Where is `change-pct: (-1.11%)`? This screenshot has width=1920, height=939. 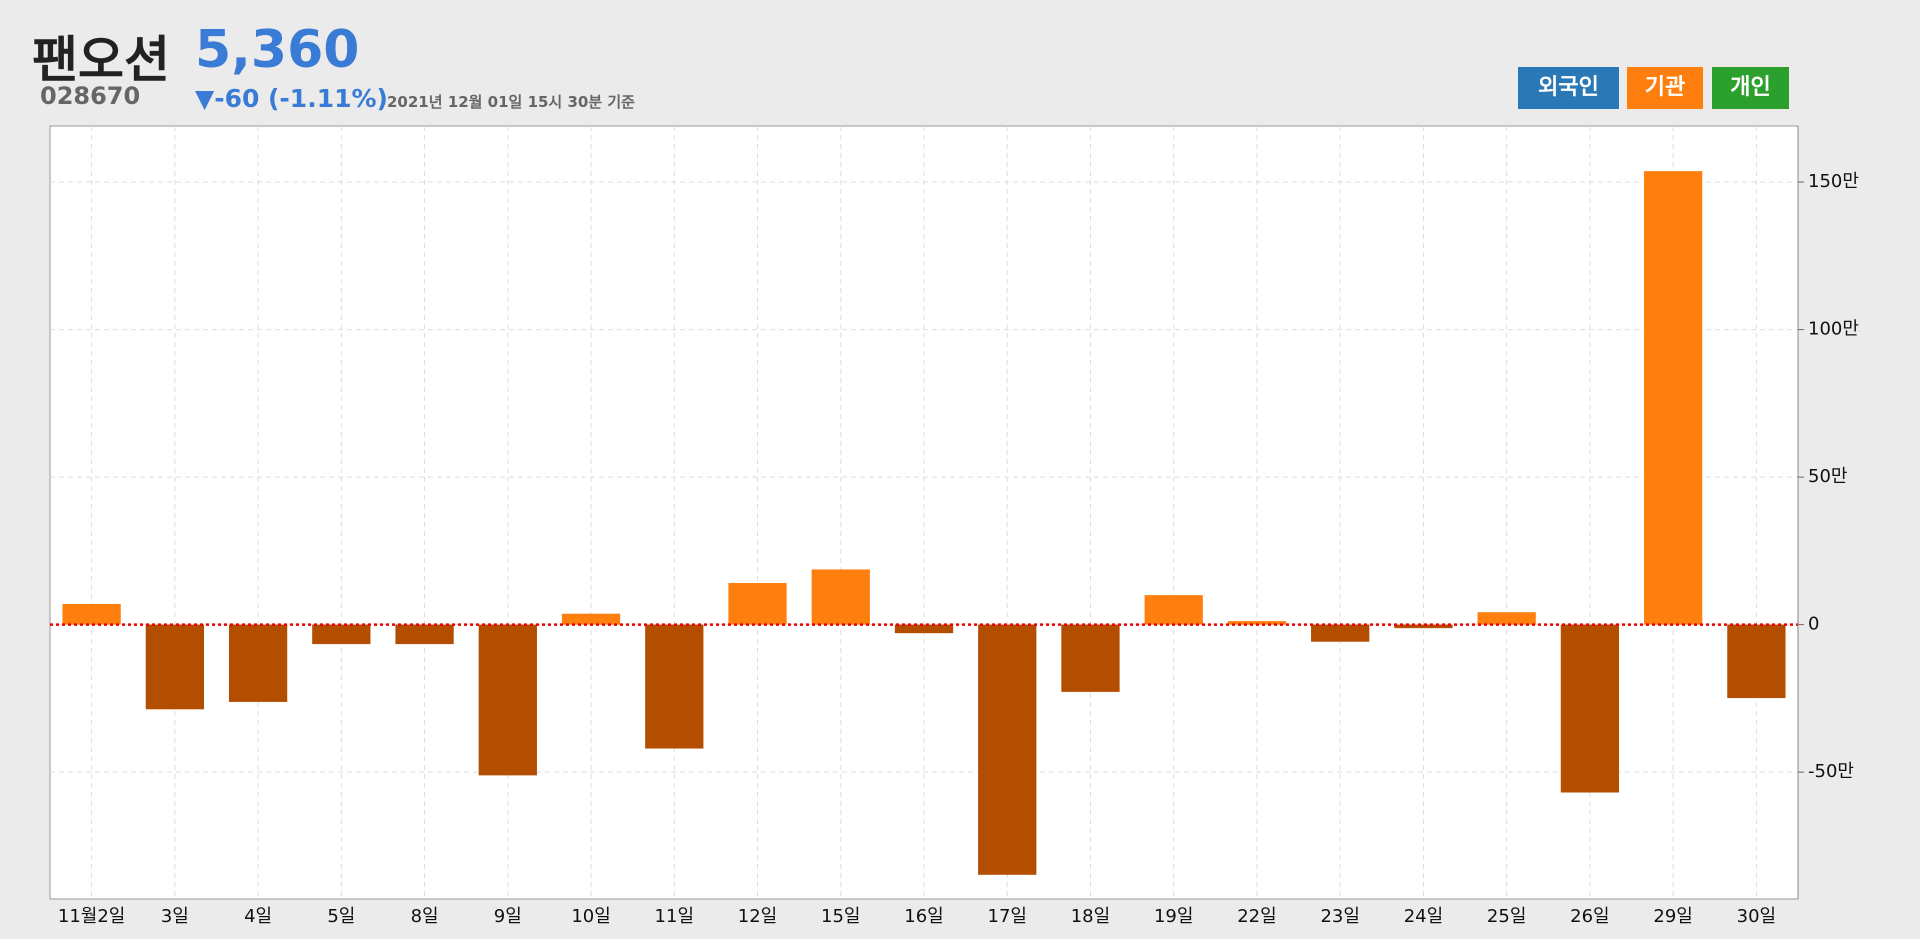 change-pct: (-1.11%) is located at coordinates (328, 98).